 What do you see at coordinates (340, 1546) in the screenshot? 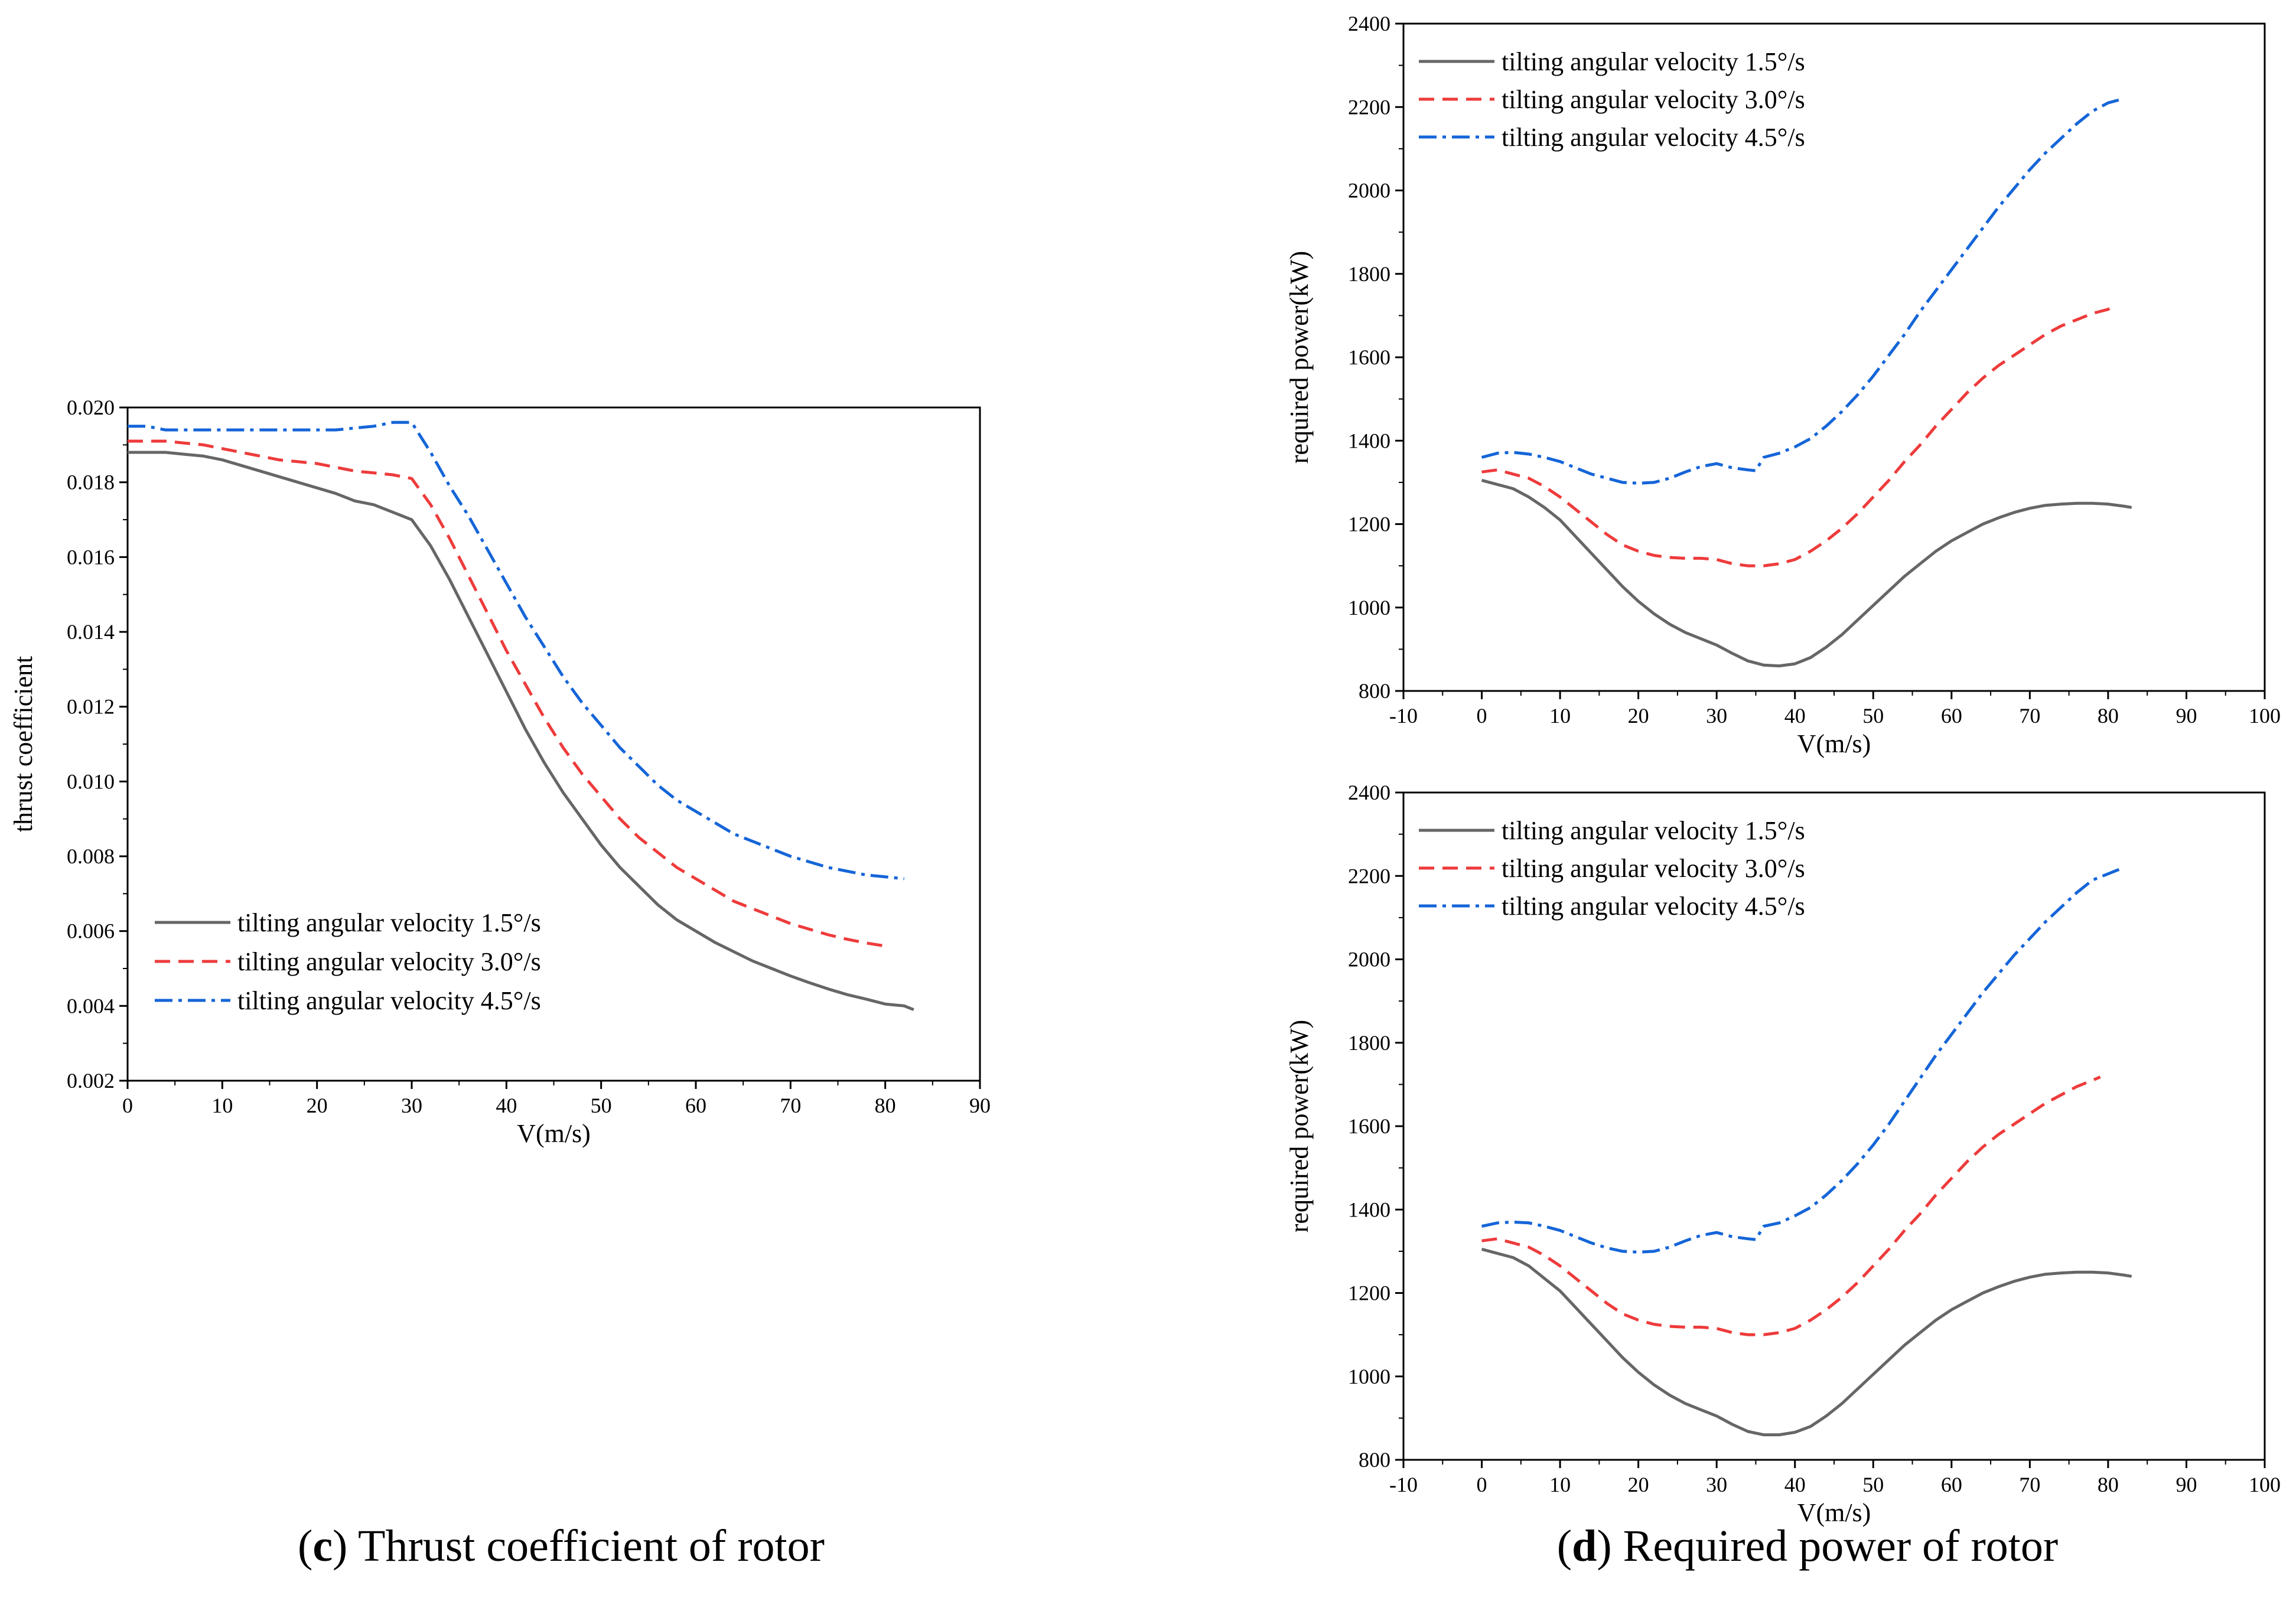
I see `caption-c-close: )` at bounding box center [340, 1546].